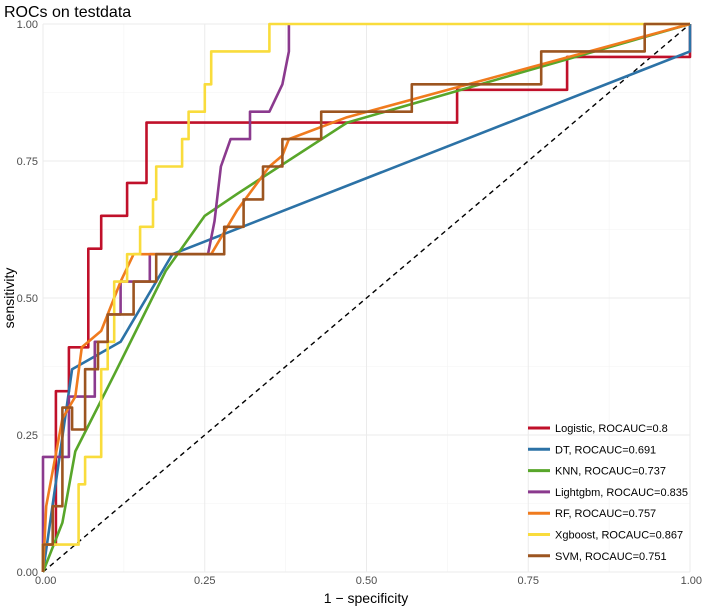 The width and height of the screenshot is (702, 607). What do you see at coordinates (204, 581) in the screenshot?
I see `x-tick-label: 0.25` at bounding box center [204, 581].